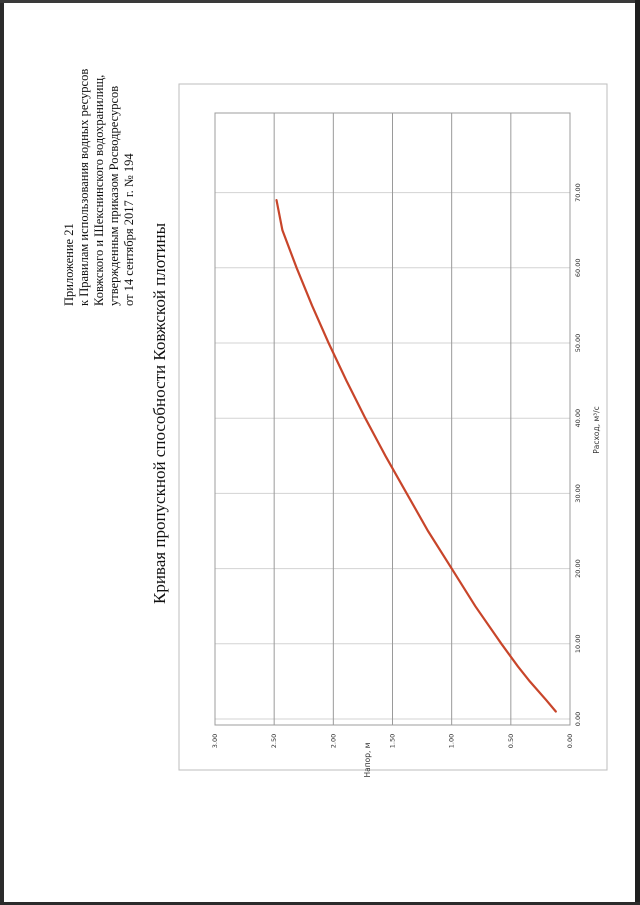 Image resolution: width=640 pixels, height=905 pixels. I want to click on scan-border-bottom, so click(320, 903).